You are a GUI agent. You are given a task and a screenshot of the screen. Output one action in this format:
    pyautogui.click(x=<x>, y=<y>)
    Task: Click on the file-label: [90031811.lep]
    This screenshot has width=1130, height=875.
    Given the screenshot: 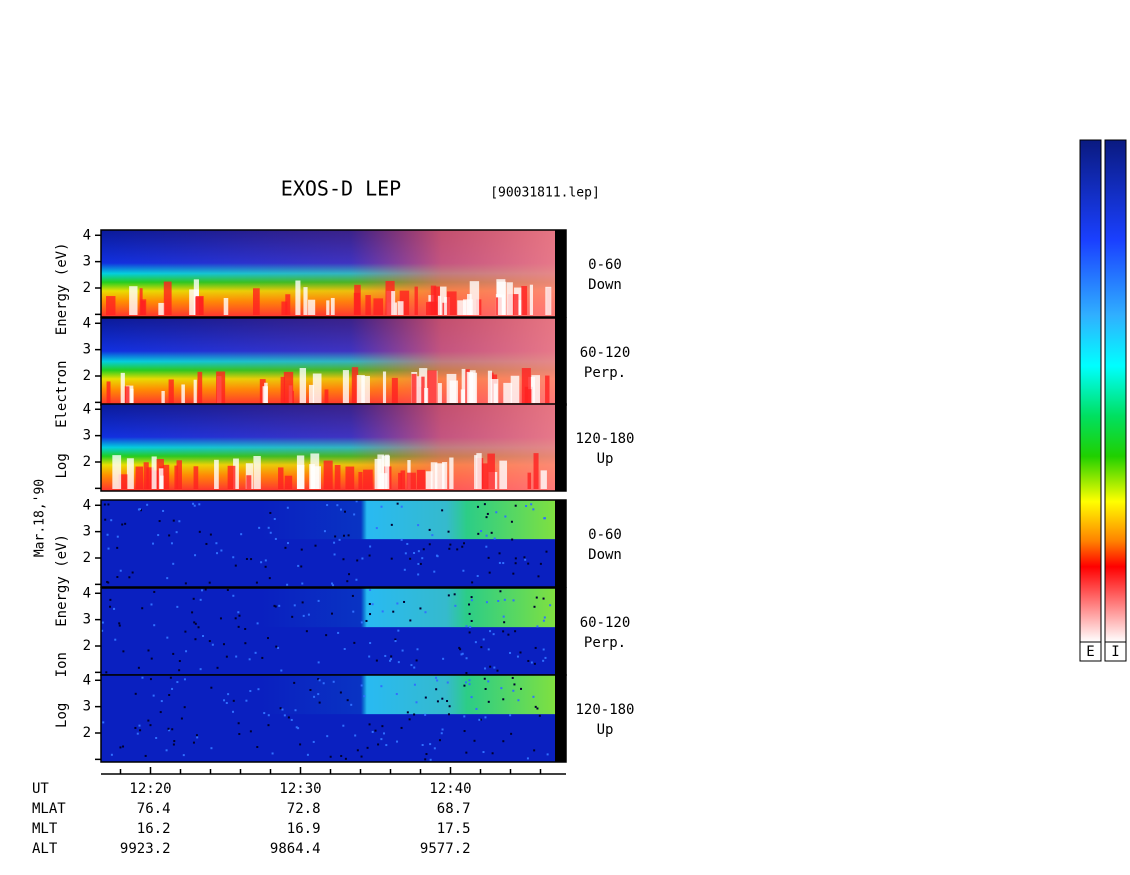 What is the action you would take?
    pyautogui.click(x=545, y=193)
    